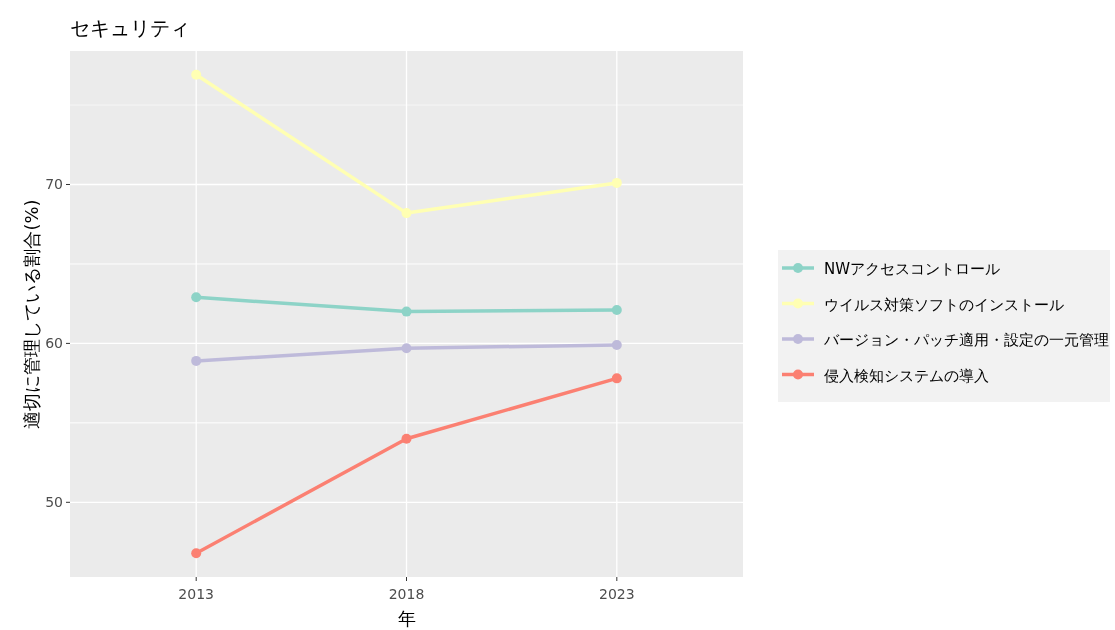 Image resolution: width=1115 pixels, height=630 pixels. Describe the element at coordinates (923, 304) in the screenshot. I see `legend-item: ウイルス対策ソフトのインストール` at that location.